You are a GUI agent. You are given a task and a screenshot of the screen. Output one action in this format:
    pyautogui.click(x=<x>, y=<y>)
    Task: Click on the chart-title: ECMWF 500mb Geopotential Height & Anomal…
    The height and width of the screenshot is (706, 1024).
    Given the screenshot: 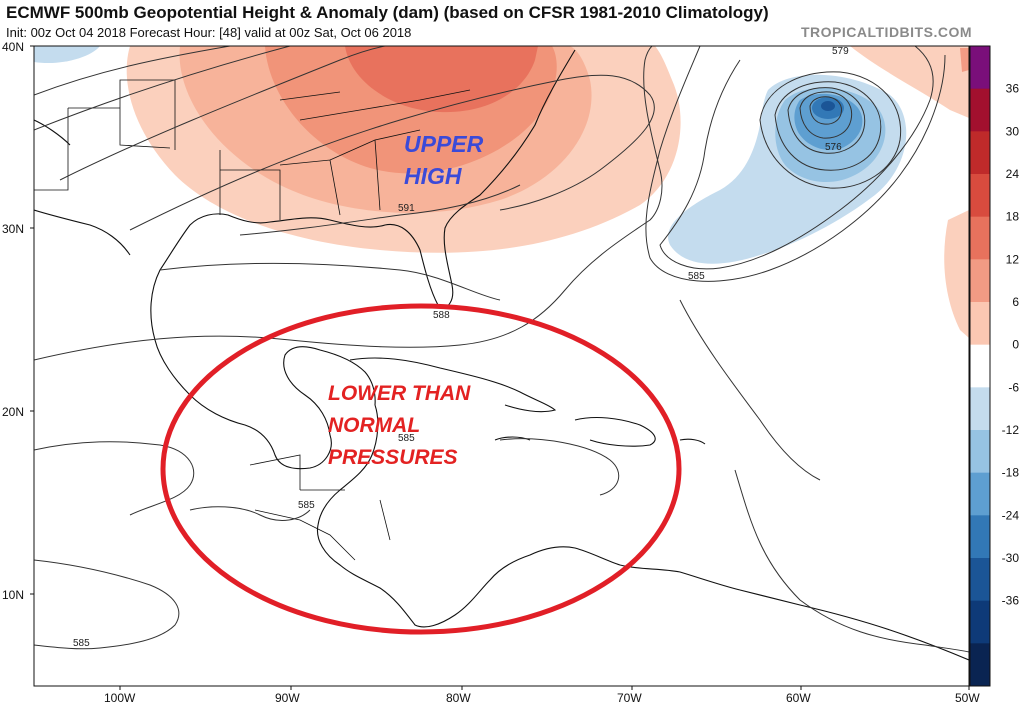 What is the action you would take?
    pyautogui.click(x=387, y=12)
    